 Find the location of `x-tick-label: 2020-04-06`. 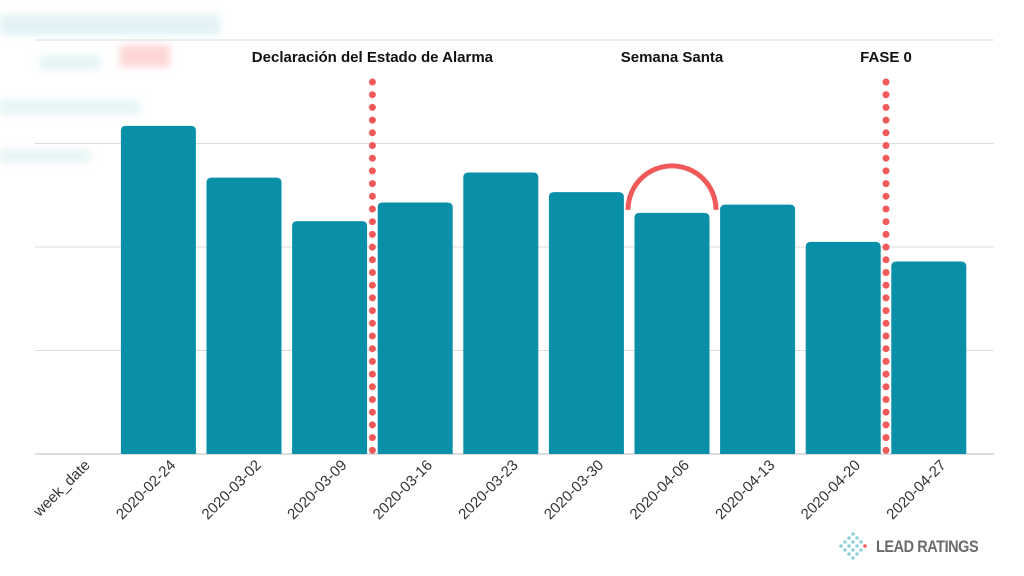

x-tick-label: 2020-04-06 is located at coordinates (660, 490).